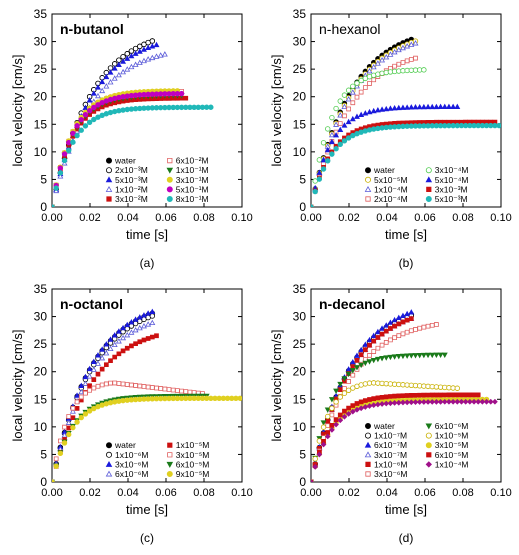 This screenshot has height=555, width=519. Describe the element at coordinates (452, 436) in the screenshot. I see `legend-label: 1x10⁻⁵M` at that location.